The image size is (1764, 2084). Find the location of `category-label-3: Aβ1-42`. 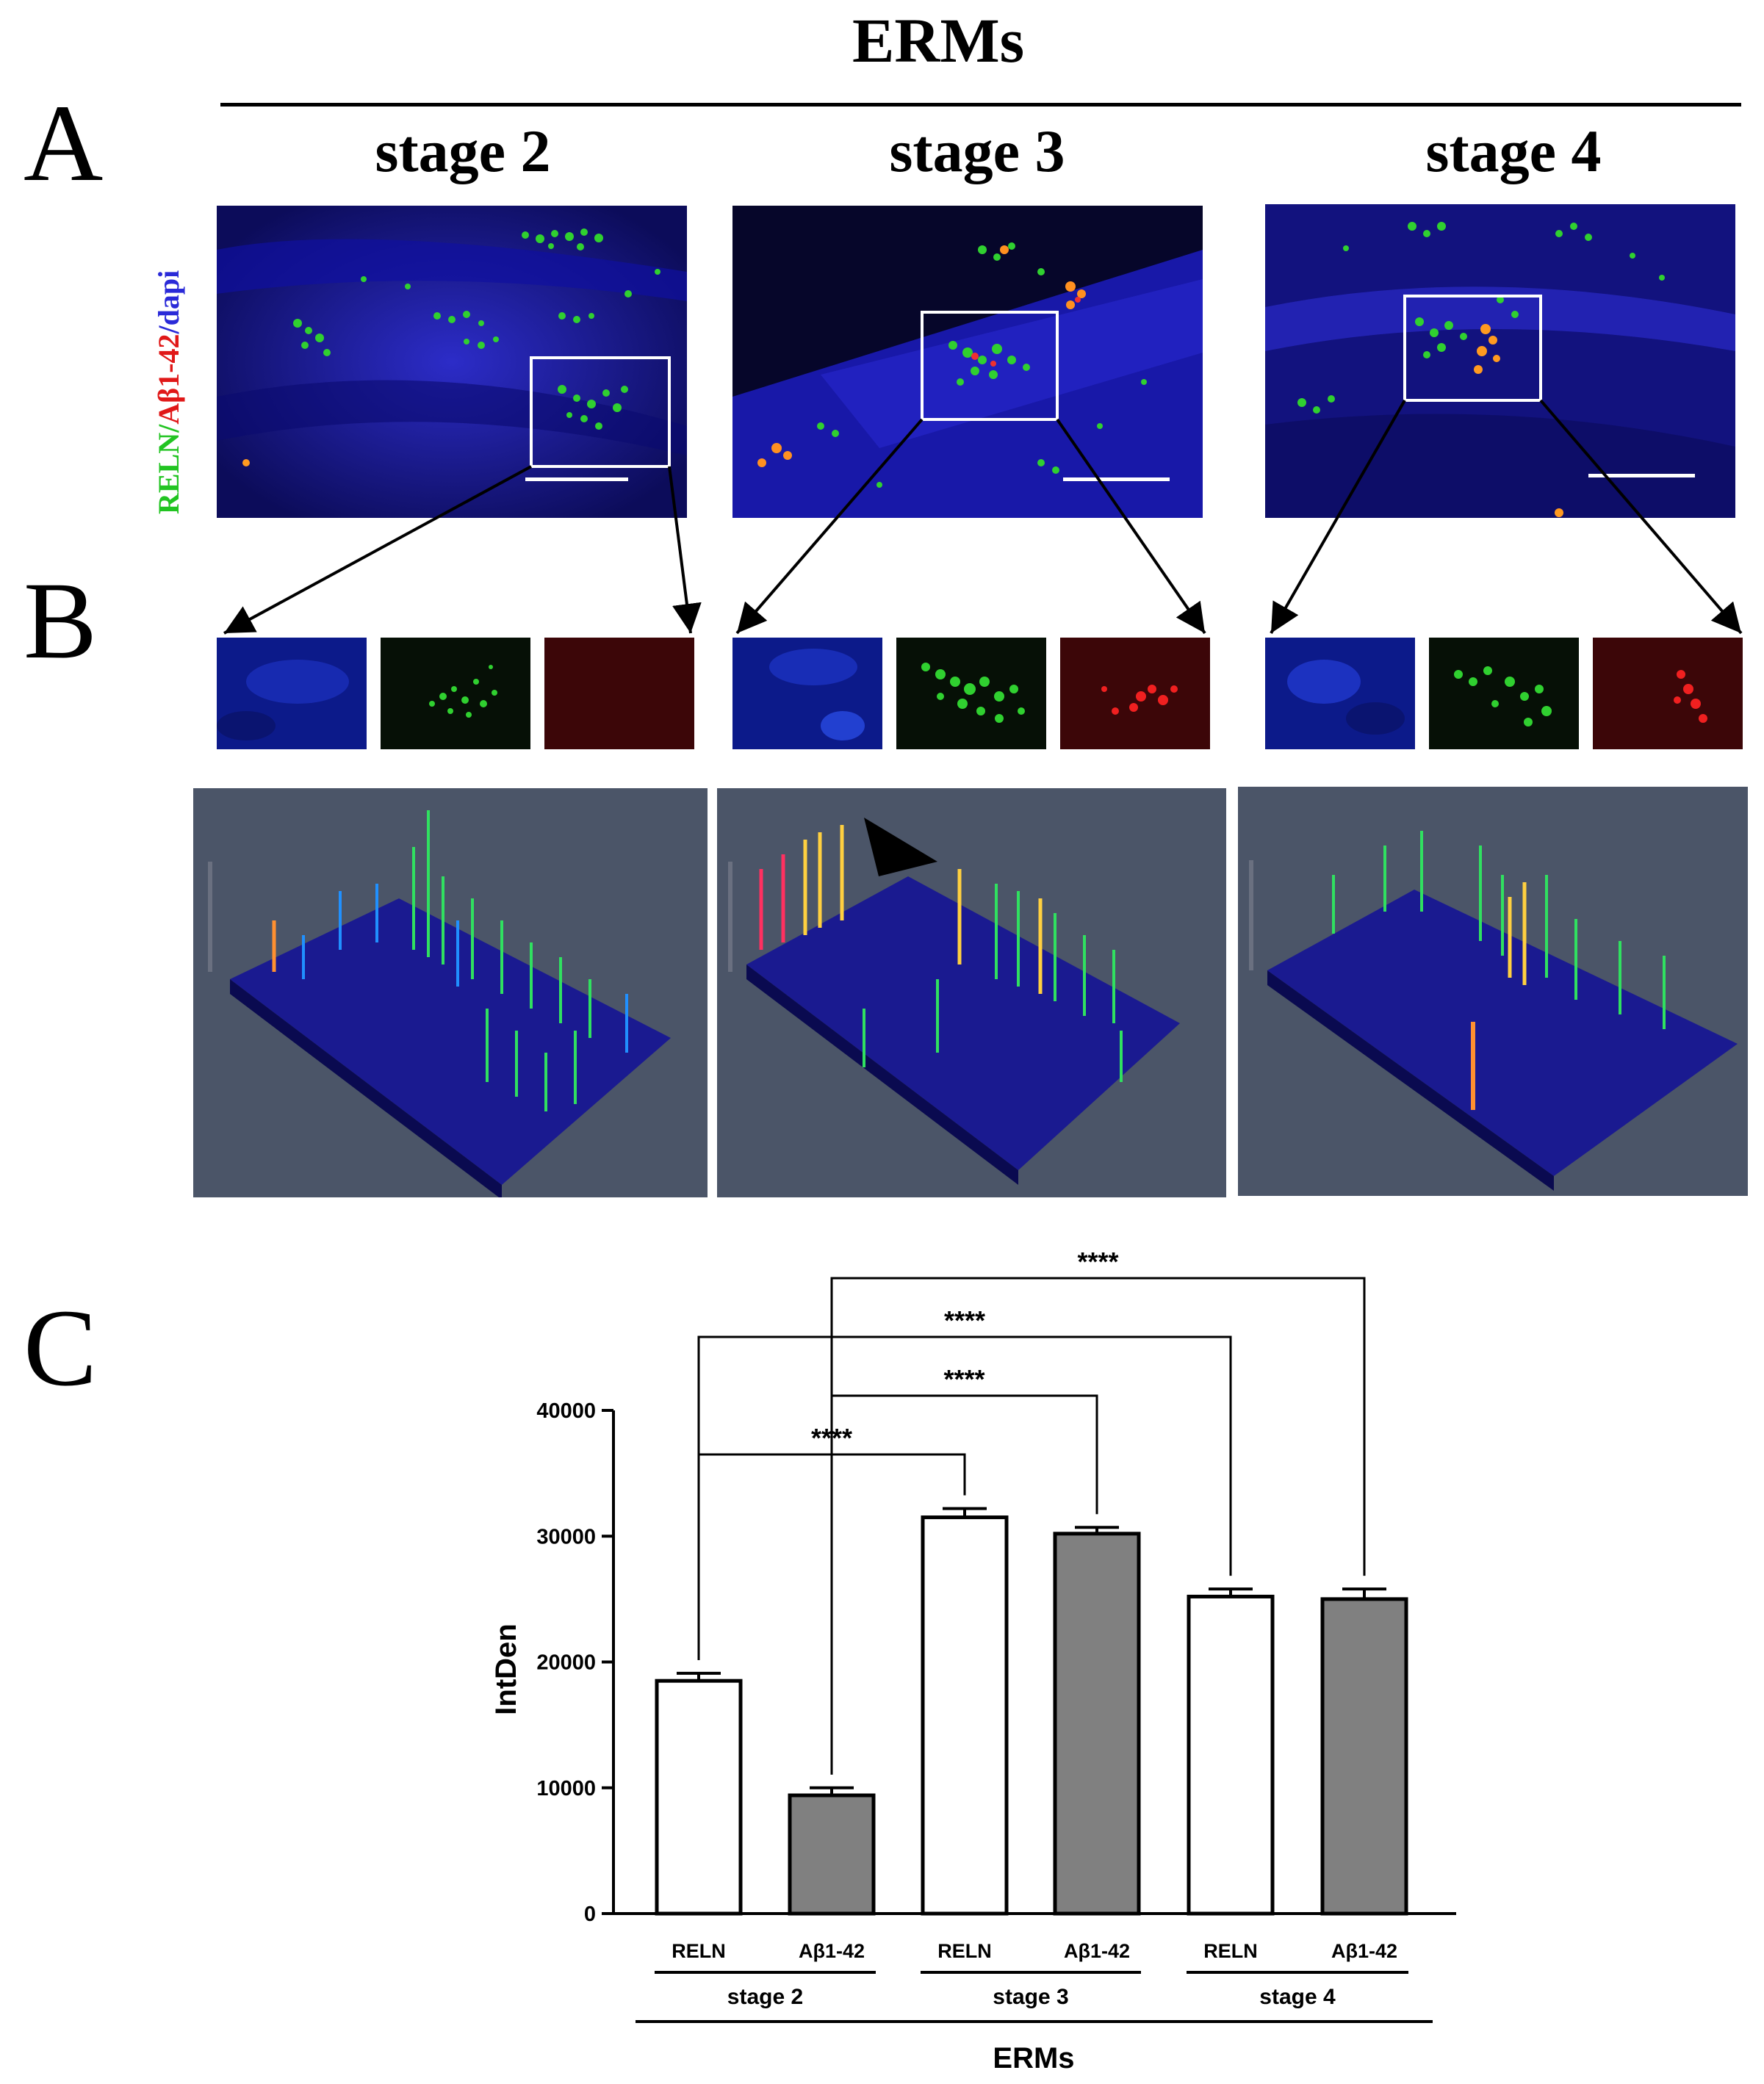

category-label-3: Aβ1-42 is located at coordinates (1097, 1951).